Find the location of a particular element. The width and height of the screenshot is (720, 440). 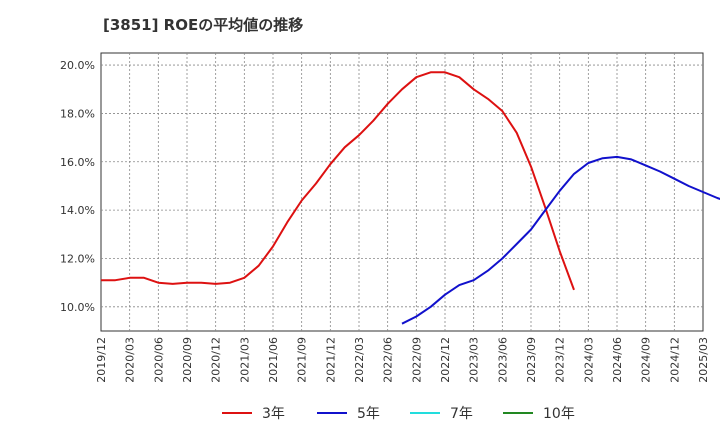

x-tick-label: 2020/12 is located at coordinates (216, 360).